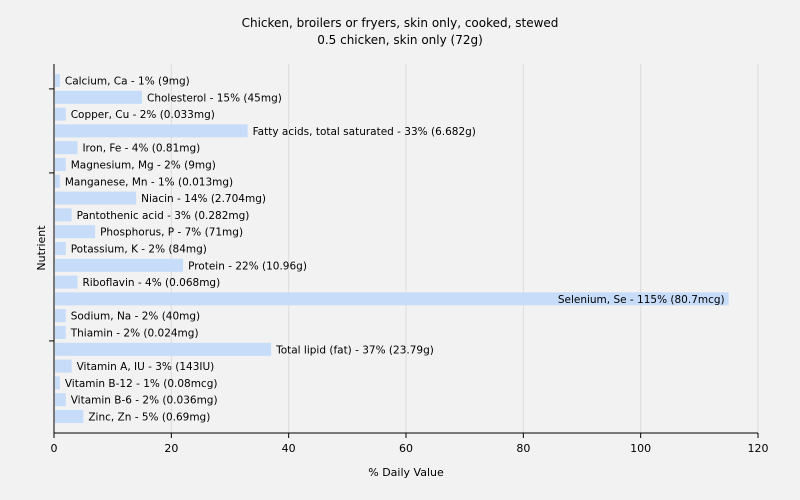 The image size is (800, 500). What do you see at coordinates (54, 448) in the screenshot?
I see `x-tick-label: 0` at bounding box center [54, 448].